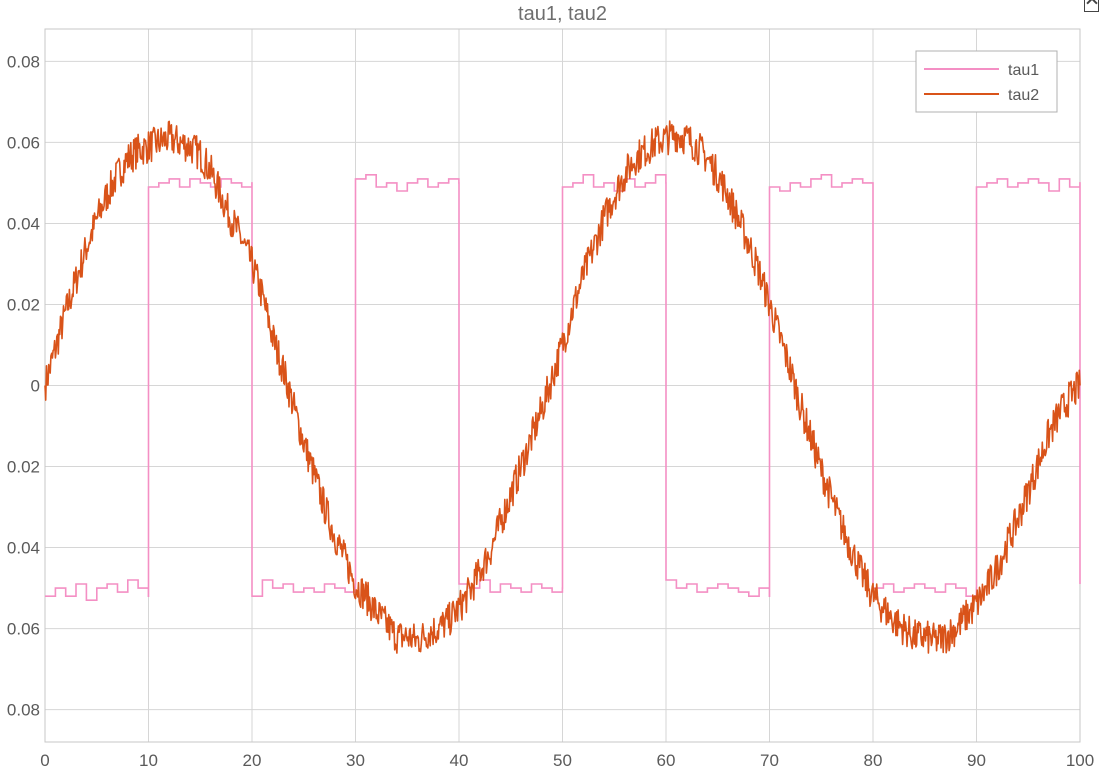 The image size is (1103, 771). What do you see at coordinates (44, 760) in the screenshot?
I see `x-tick-label: 0` at bounding box center [44, 760].